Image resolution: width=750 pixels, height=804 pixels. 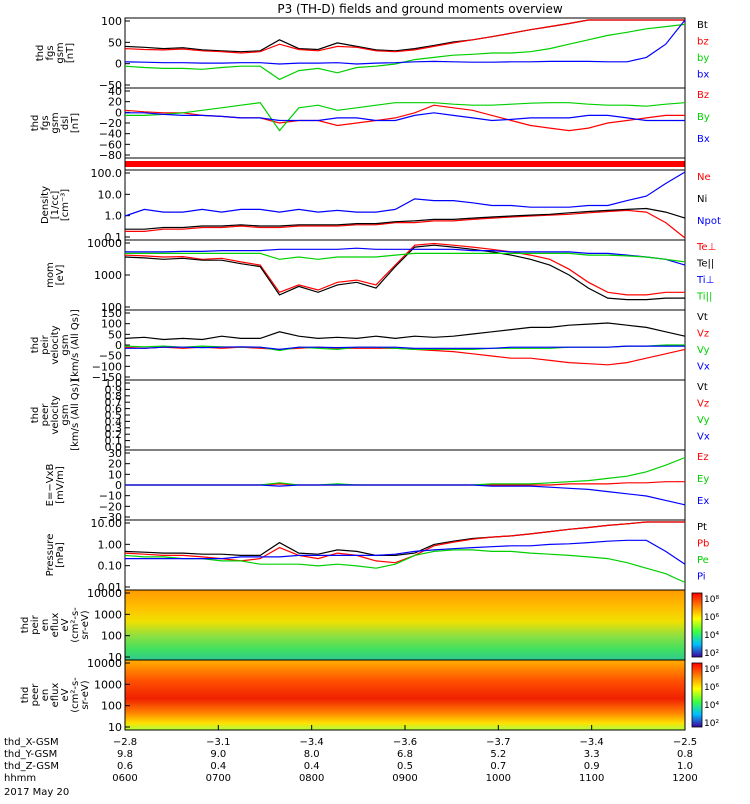 What do you see at coordinates (684, 778) in the screenshot?
I see `x-tick-label: 1200` at bounding box center [684, 778].